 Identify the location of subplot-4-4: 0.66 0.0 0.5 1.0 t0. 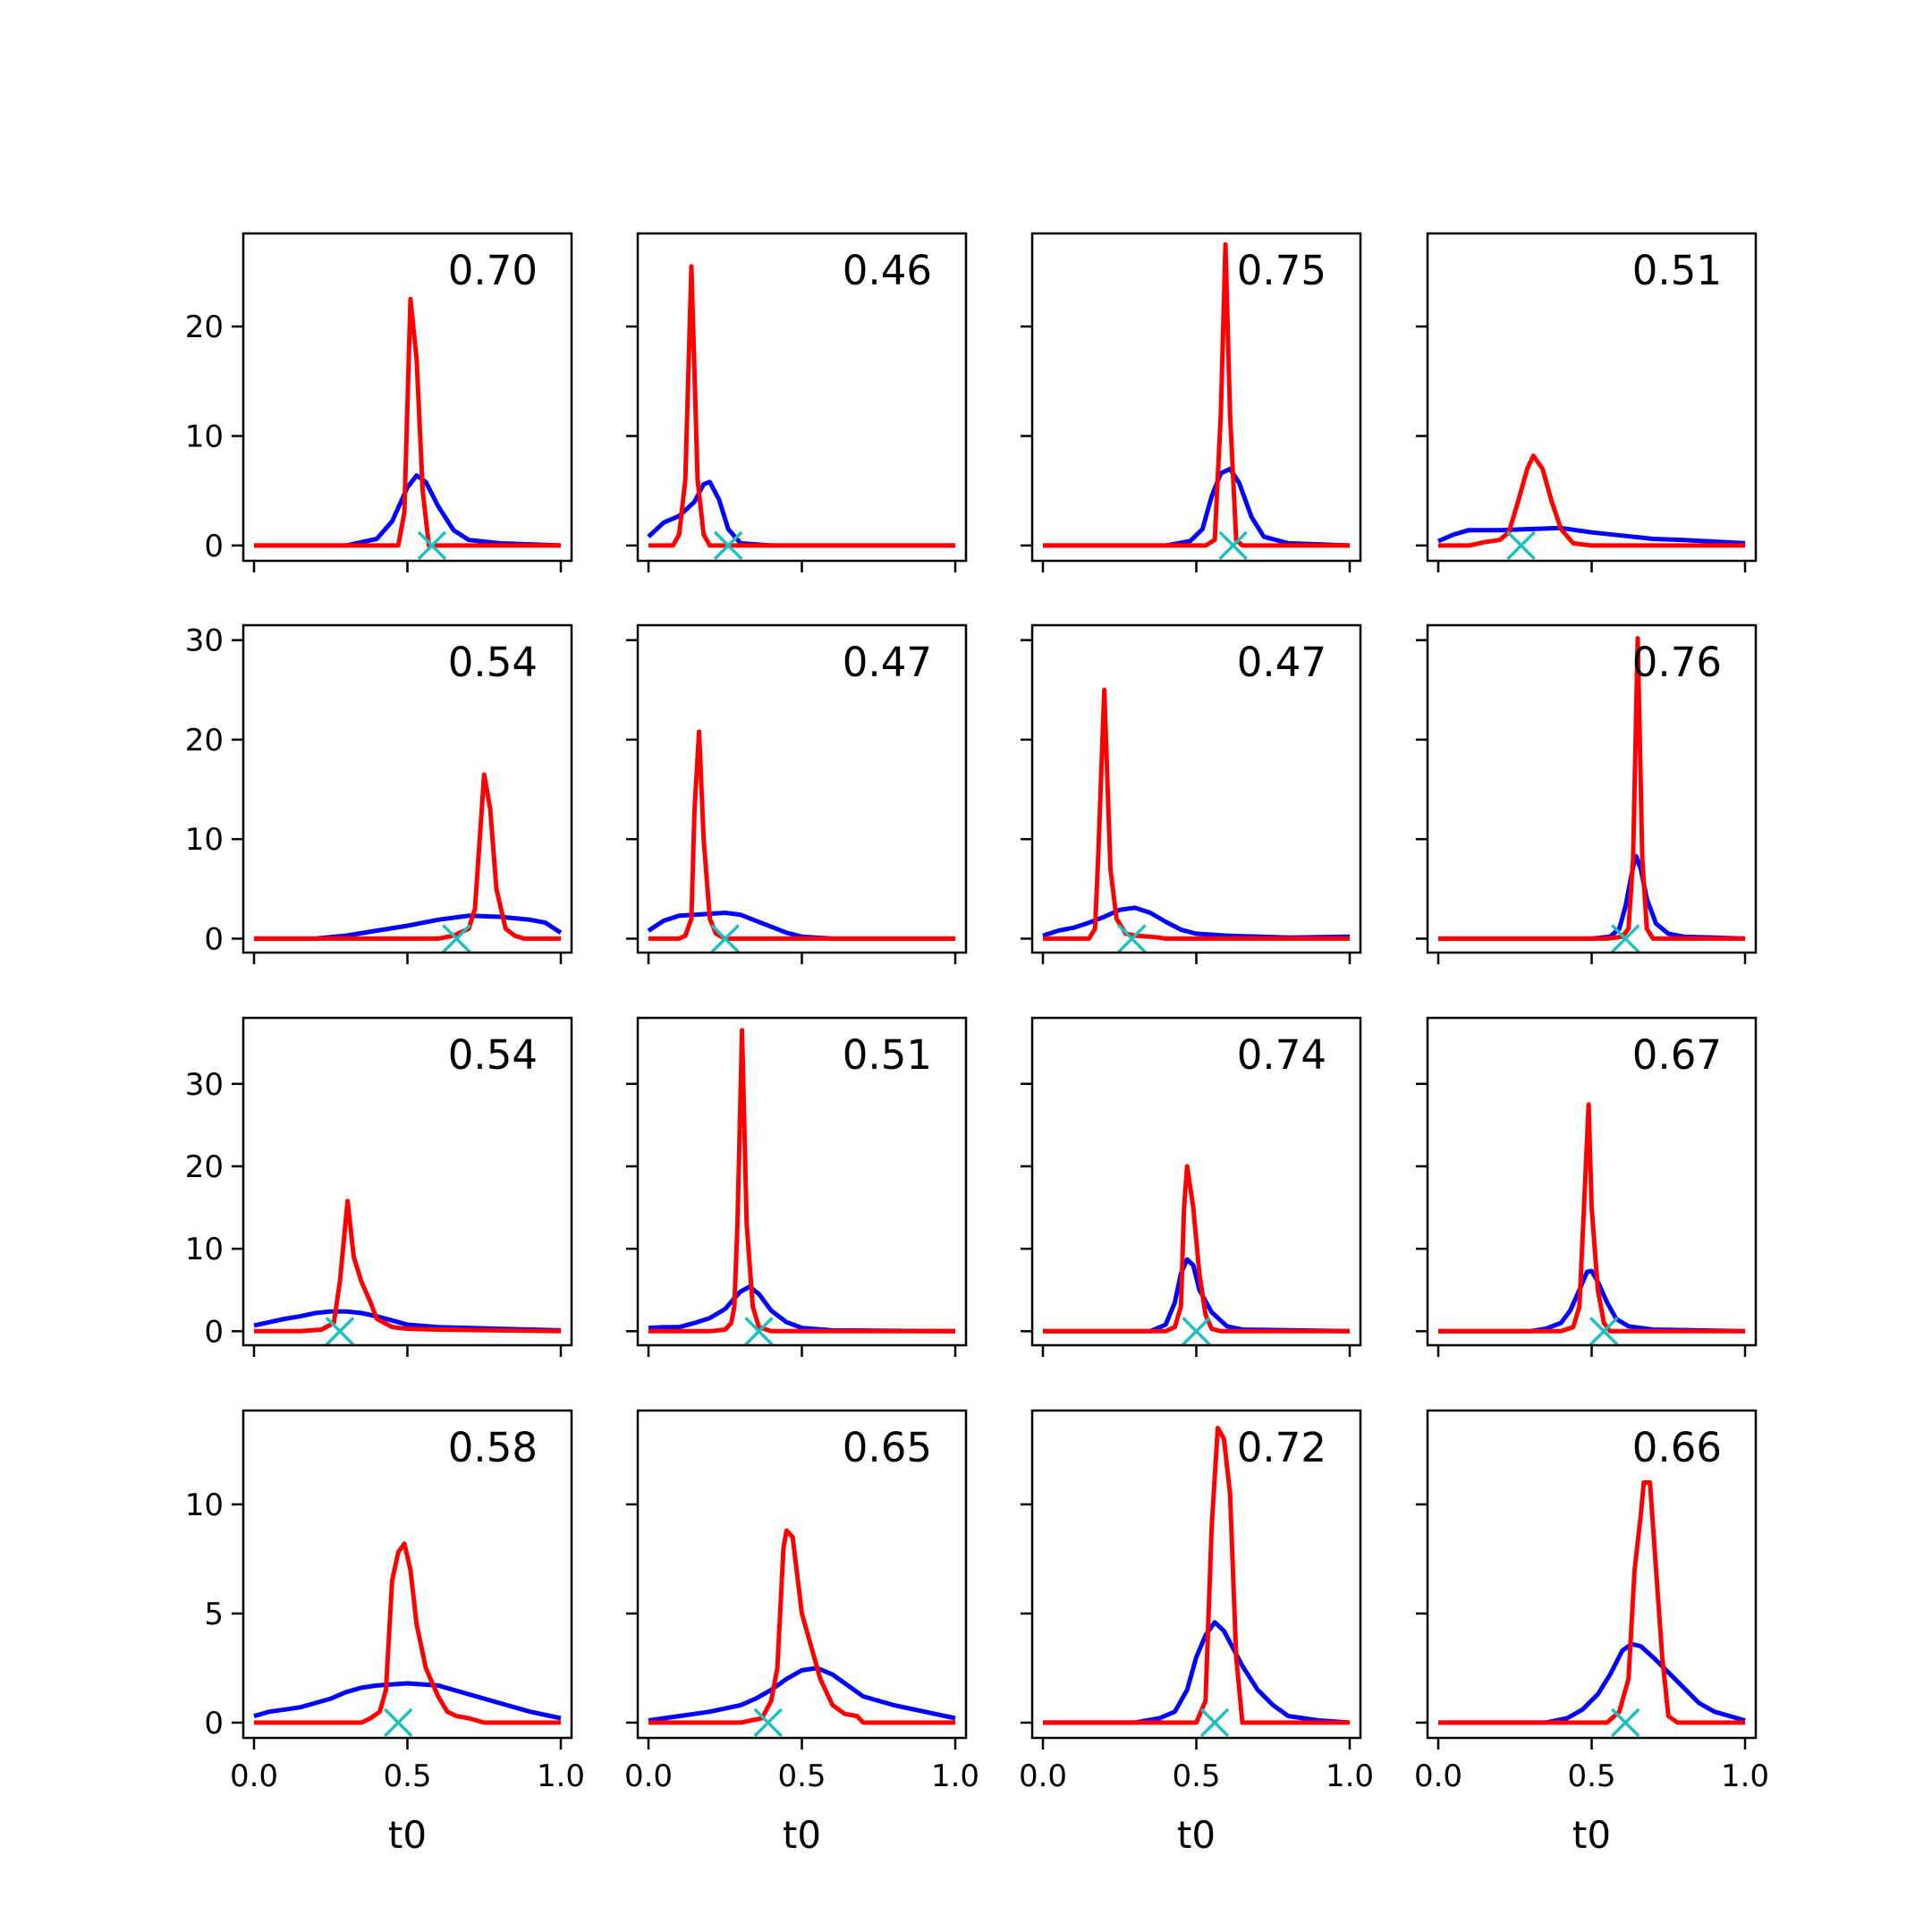
(1591, 1633).